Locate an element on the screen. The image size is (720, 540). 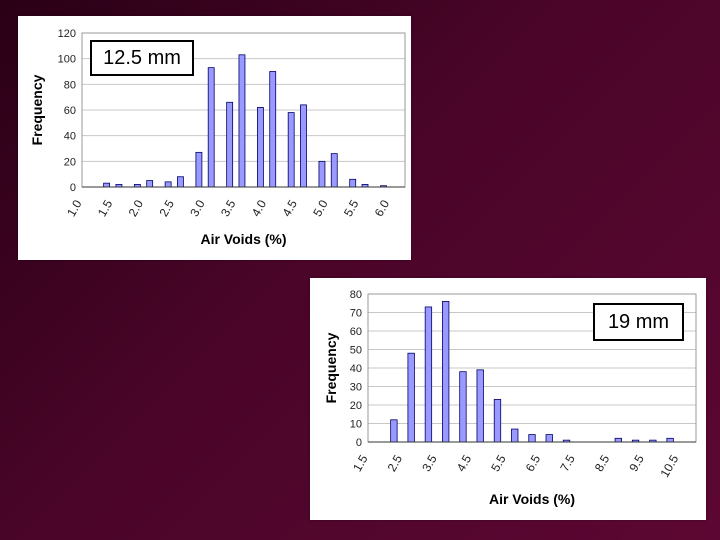
x-tick-label: 6.5 is located at coordinates (533, 463).